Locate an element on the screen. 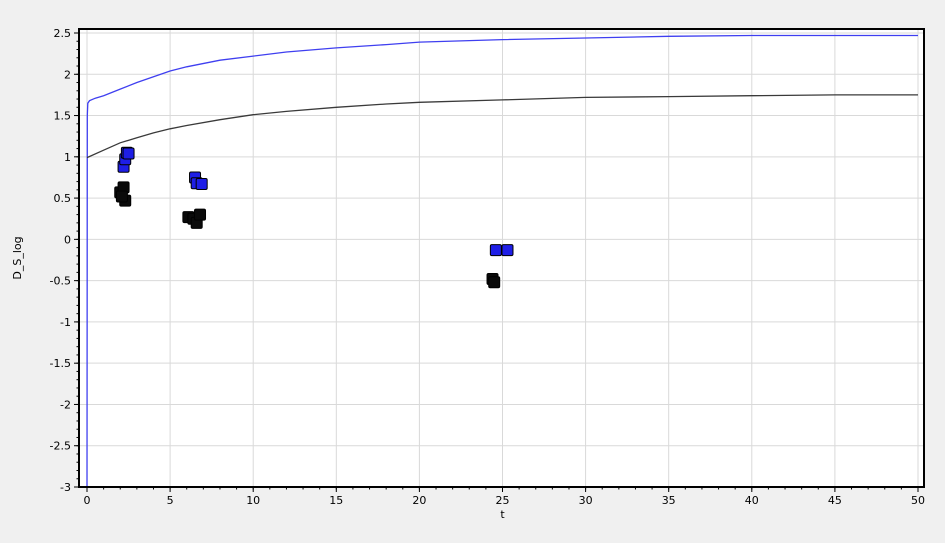  series-markers is located at coordinates (314, 217).